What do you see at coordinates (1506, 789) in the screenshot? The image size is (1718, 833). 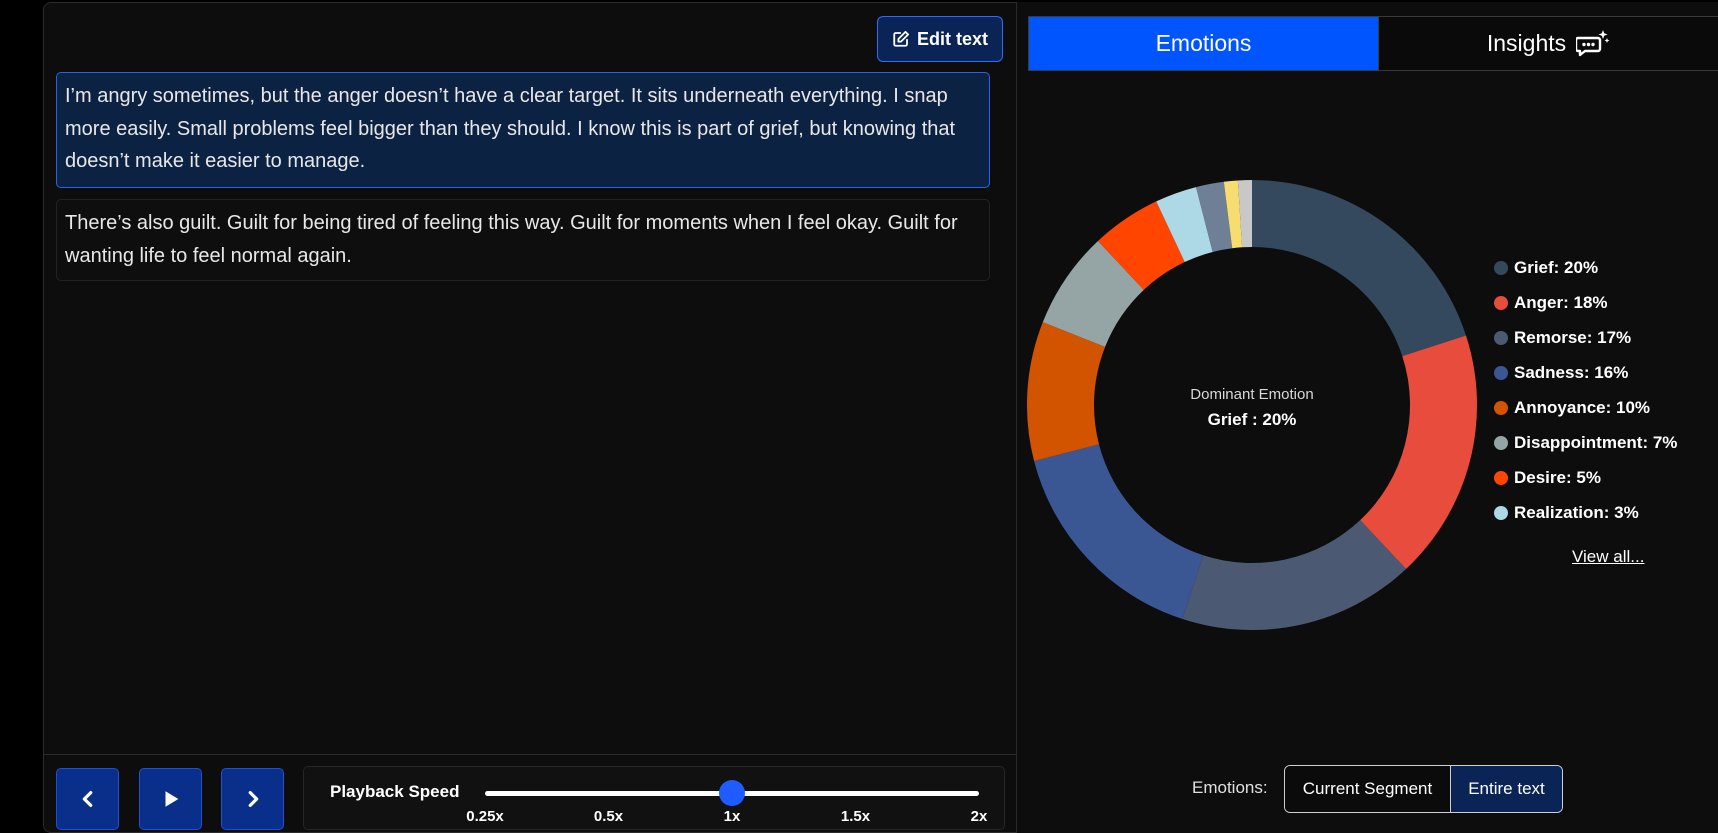 I see `entire-text-option: Entire text` at bounding box center [1506, 789].